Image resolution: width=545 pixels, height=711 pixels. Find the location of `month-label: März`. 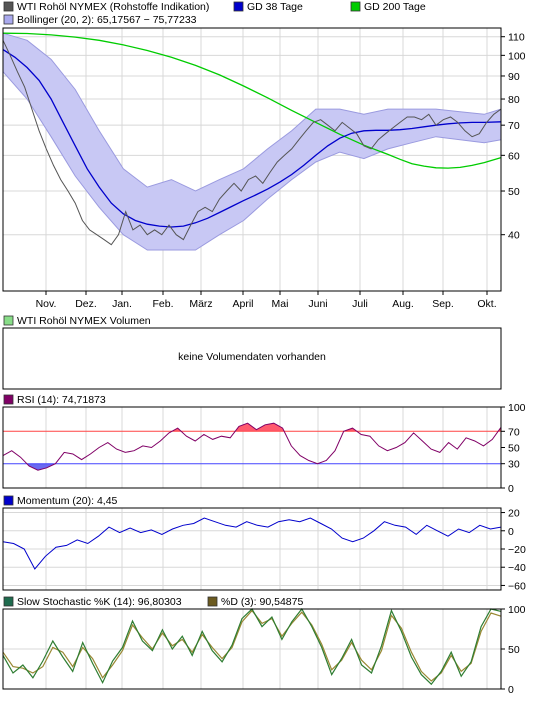

month-label: März is located at coordinates (200, 304).